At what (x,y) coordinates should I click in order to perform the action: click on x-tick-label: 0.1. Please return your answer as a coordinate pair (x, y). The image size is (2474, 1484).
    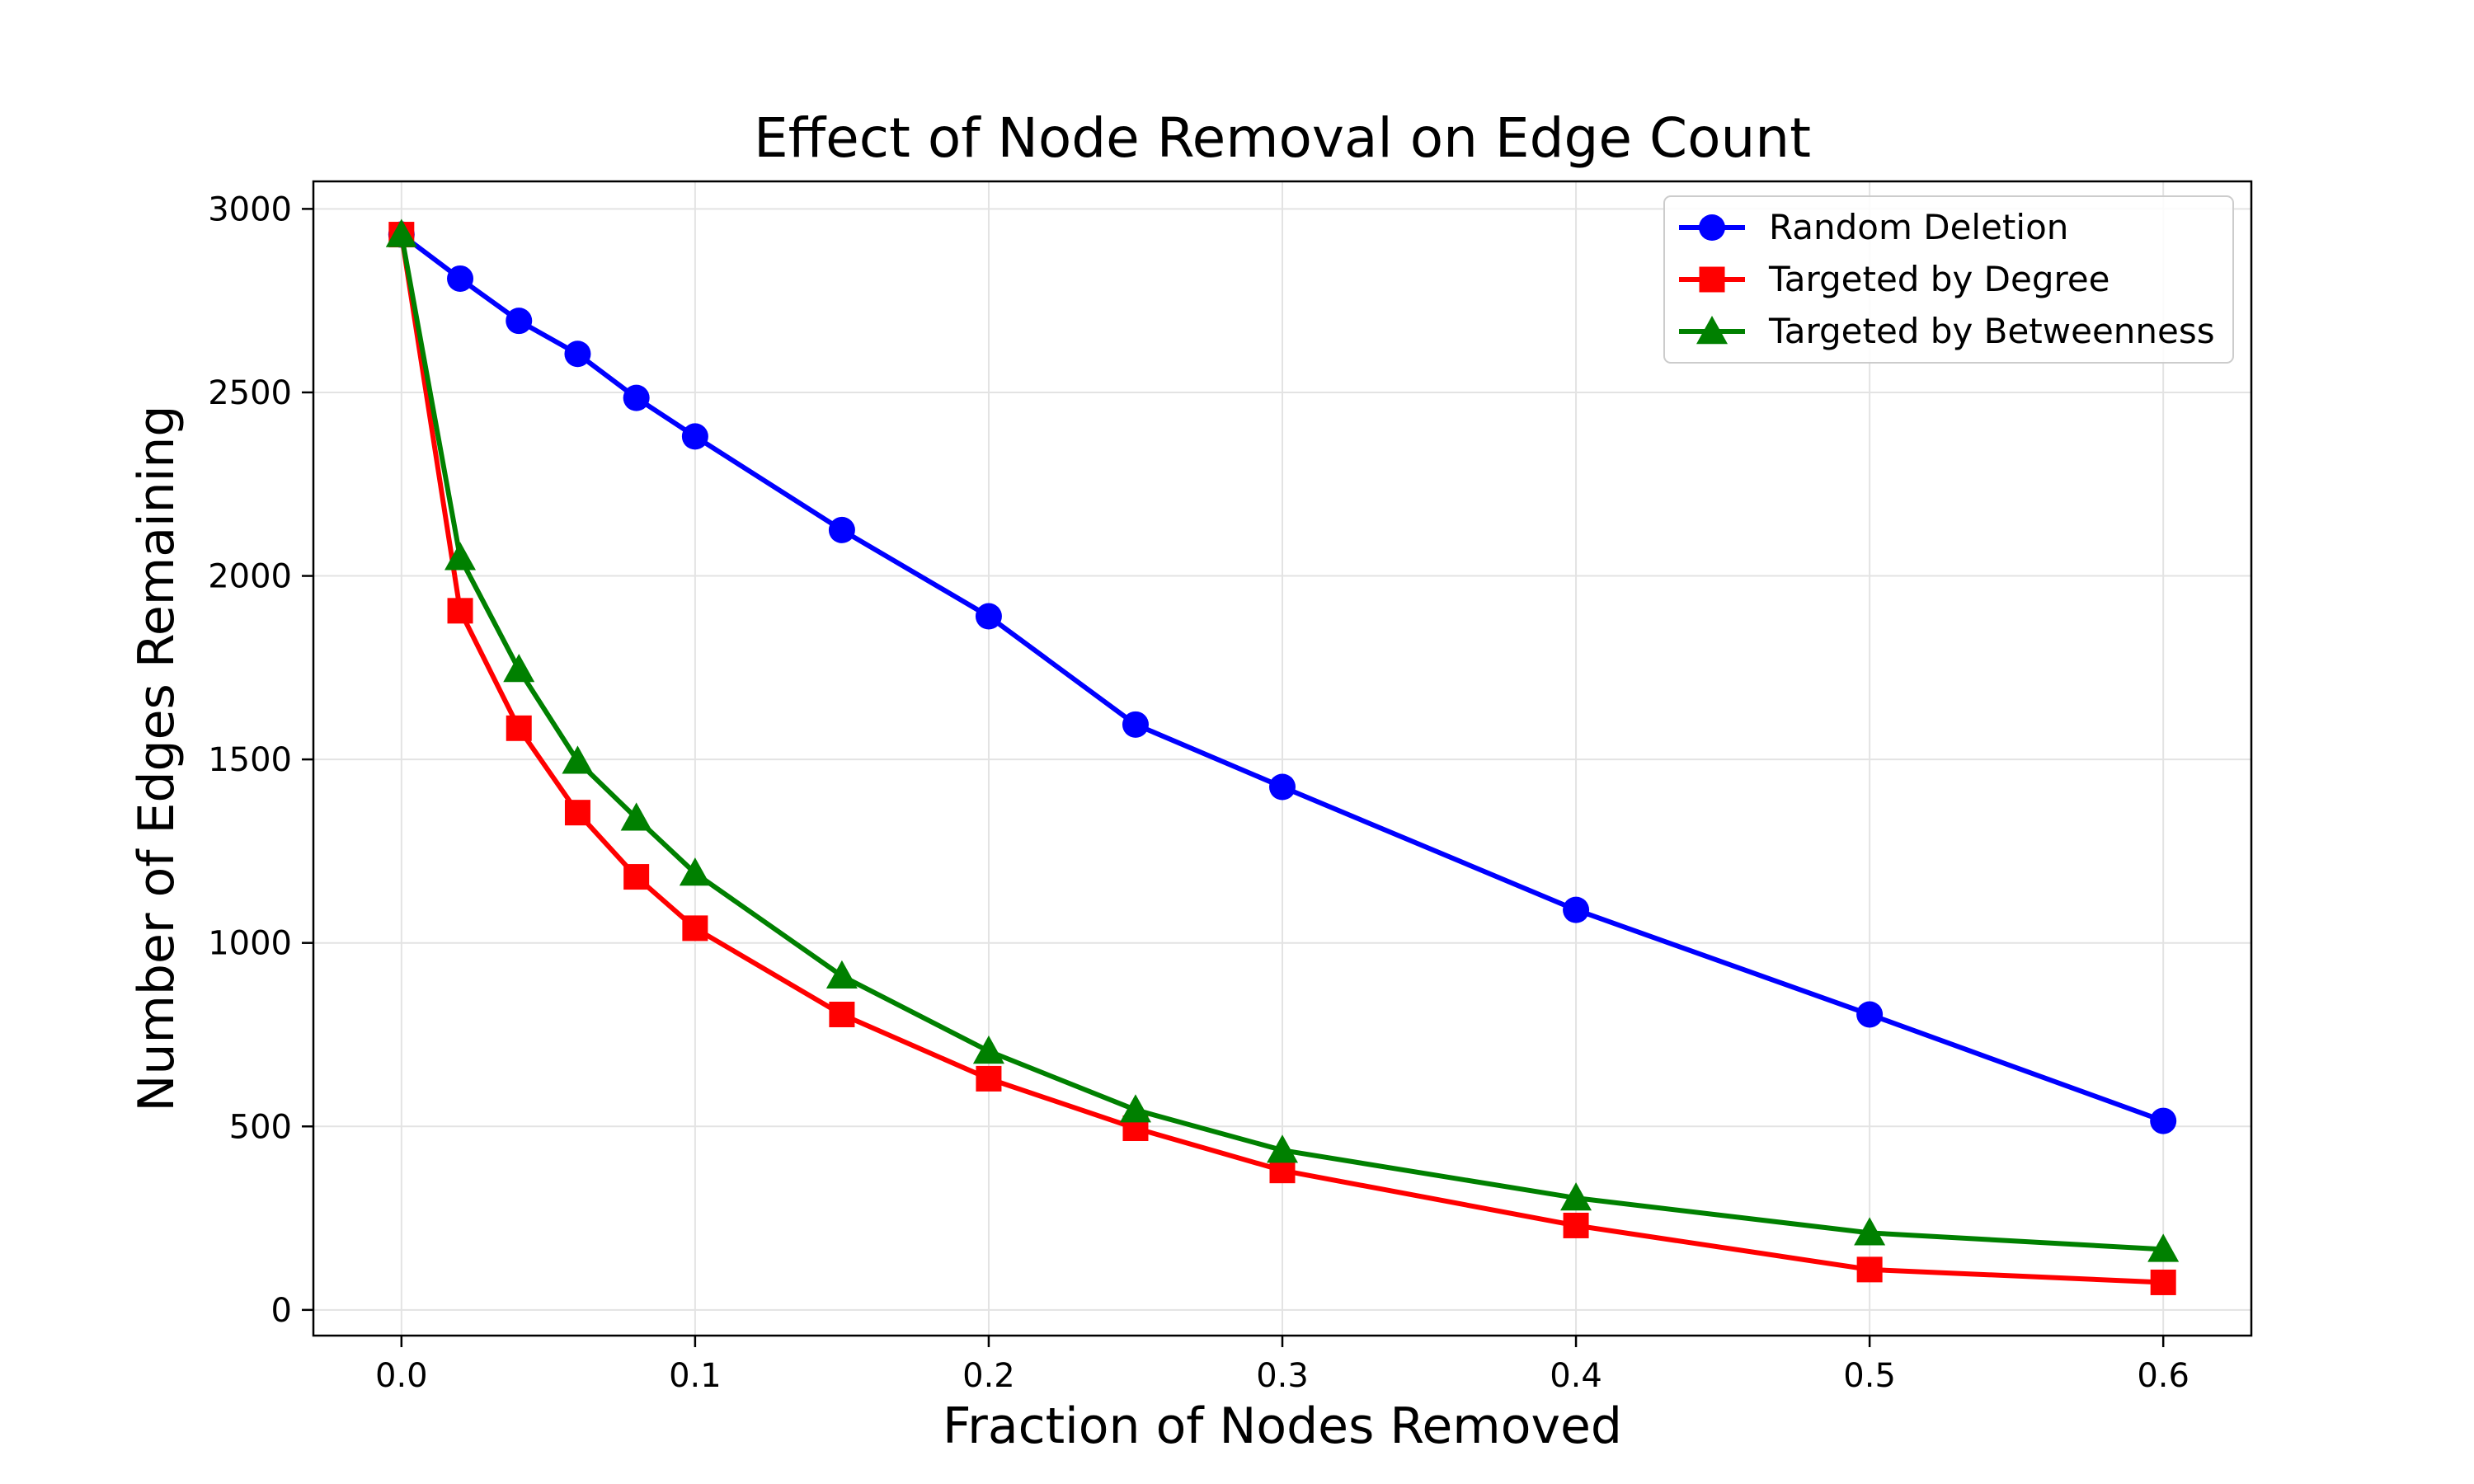
    Looking at the image, I should click on (695, 1376).